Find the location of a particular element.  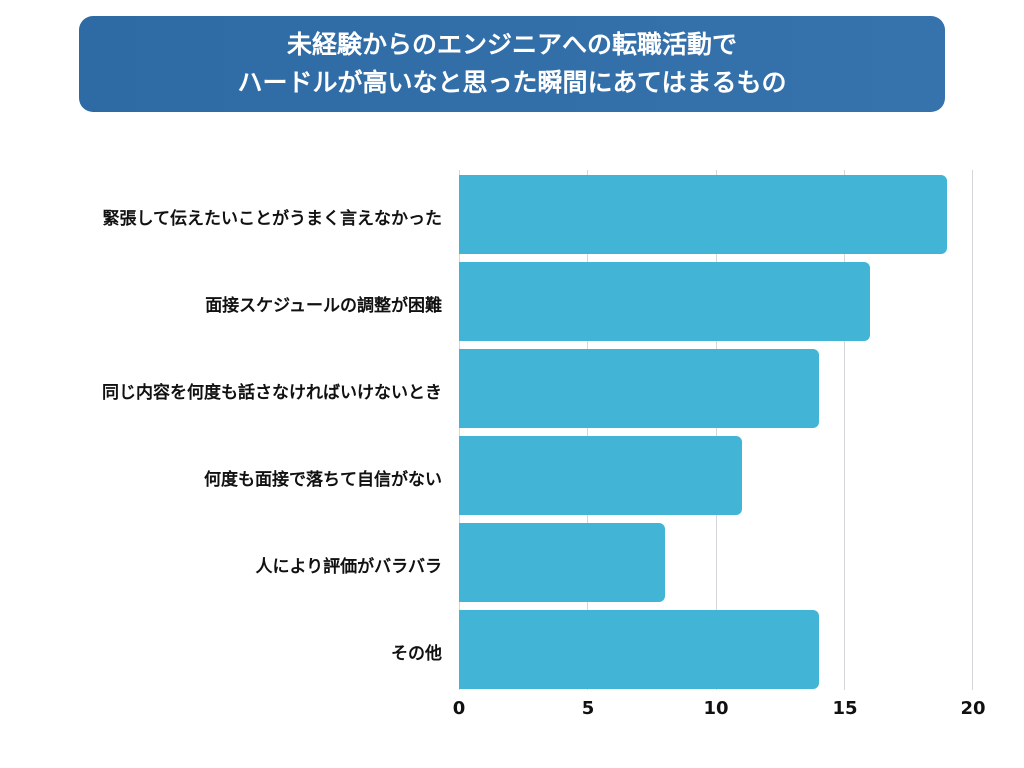

category-label: 緊張して伝えたいことがうまく言えなかった is located at coordinates (272, 219).